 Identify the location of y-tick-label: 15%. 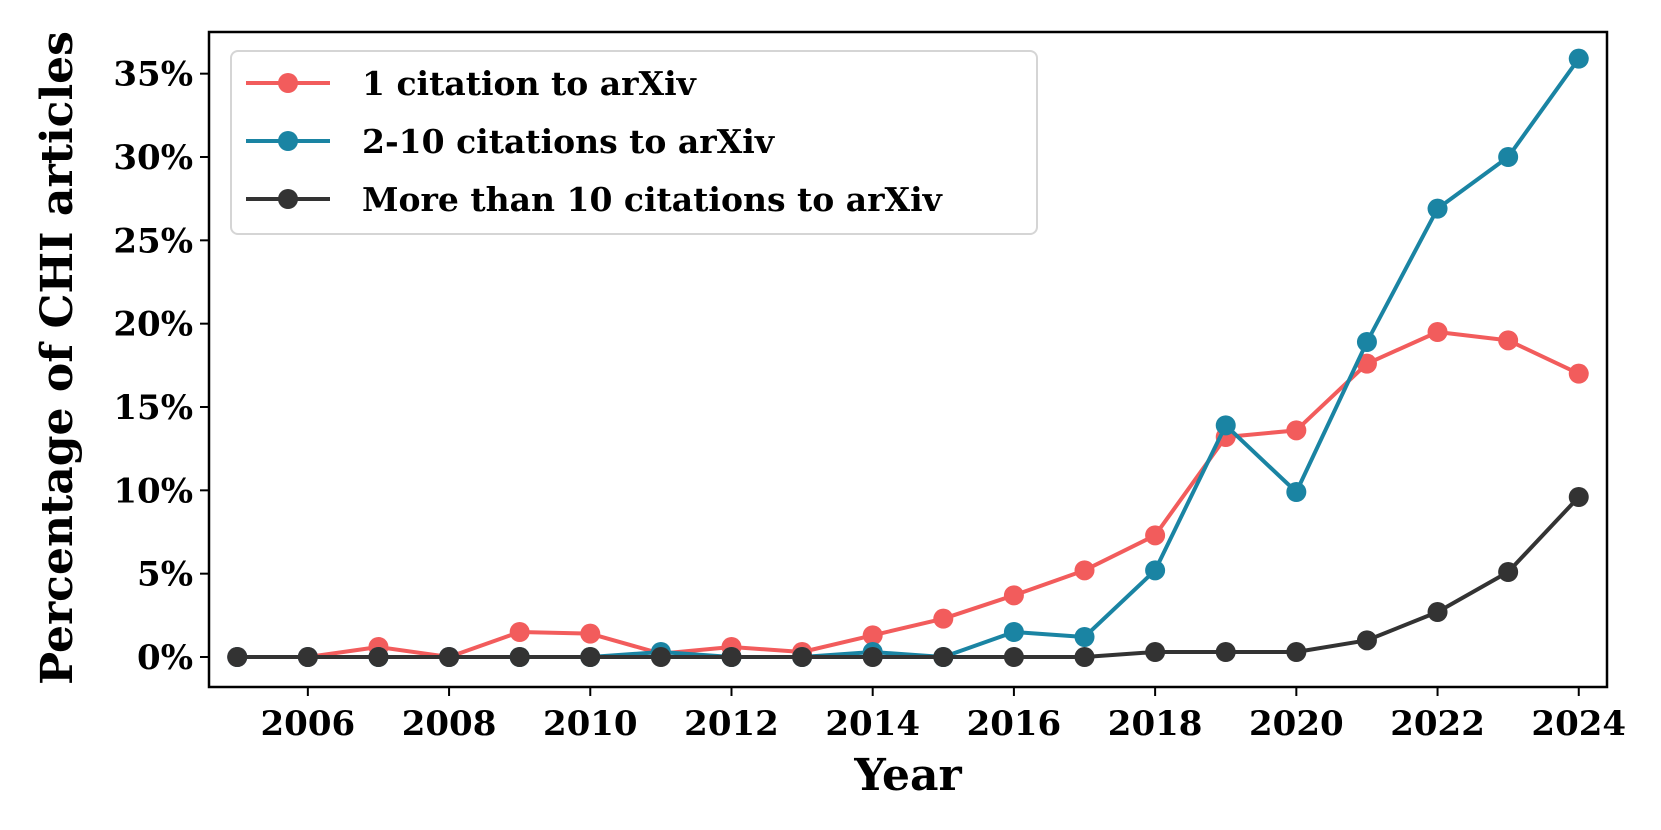
(153, 408).